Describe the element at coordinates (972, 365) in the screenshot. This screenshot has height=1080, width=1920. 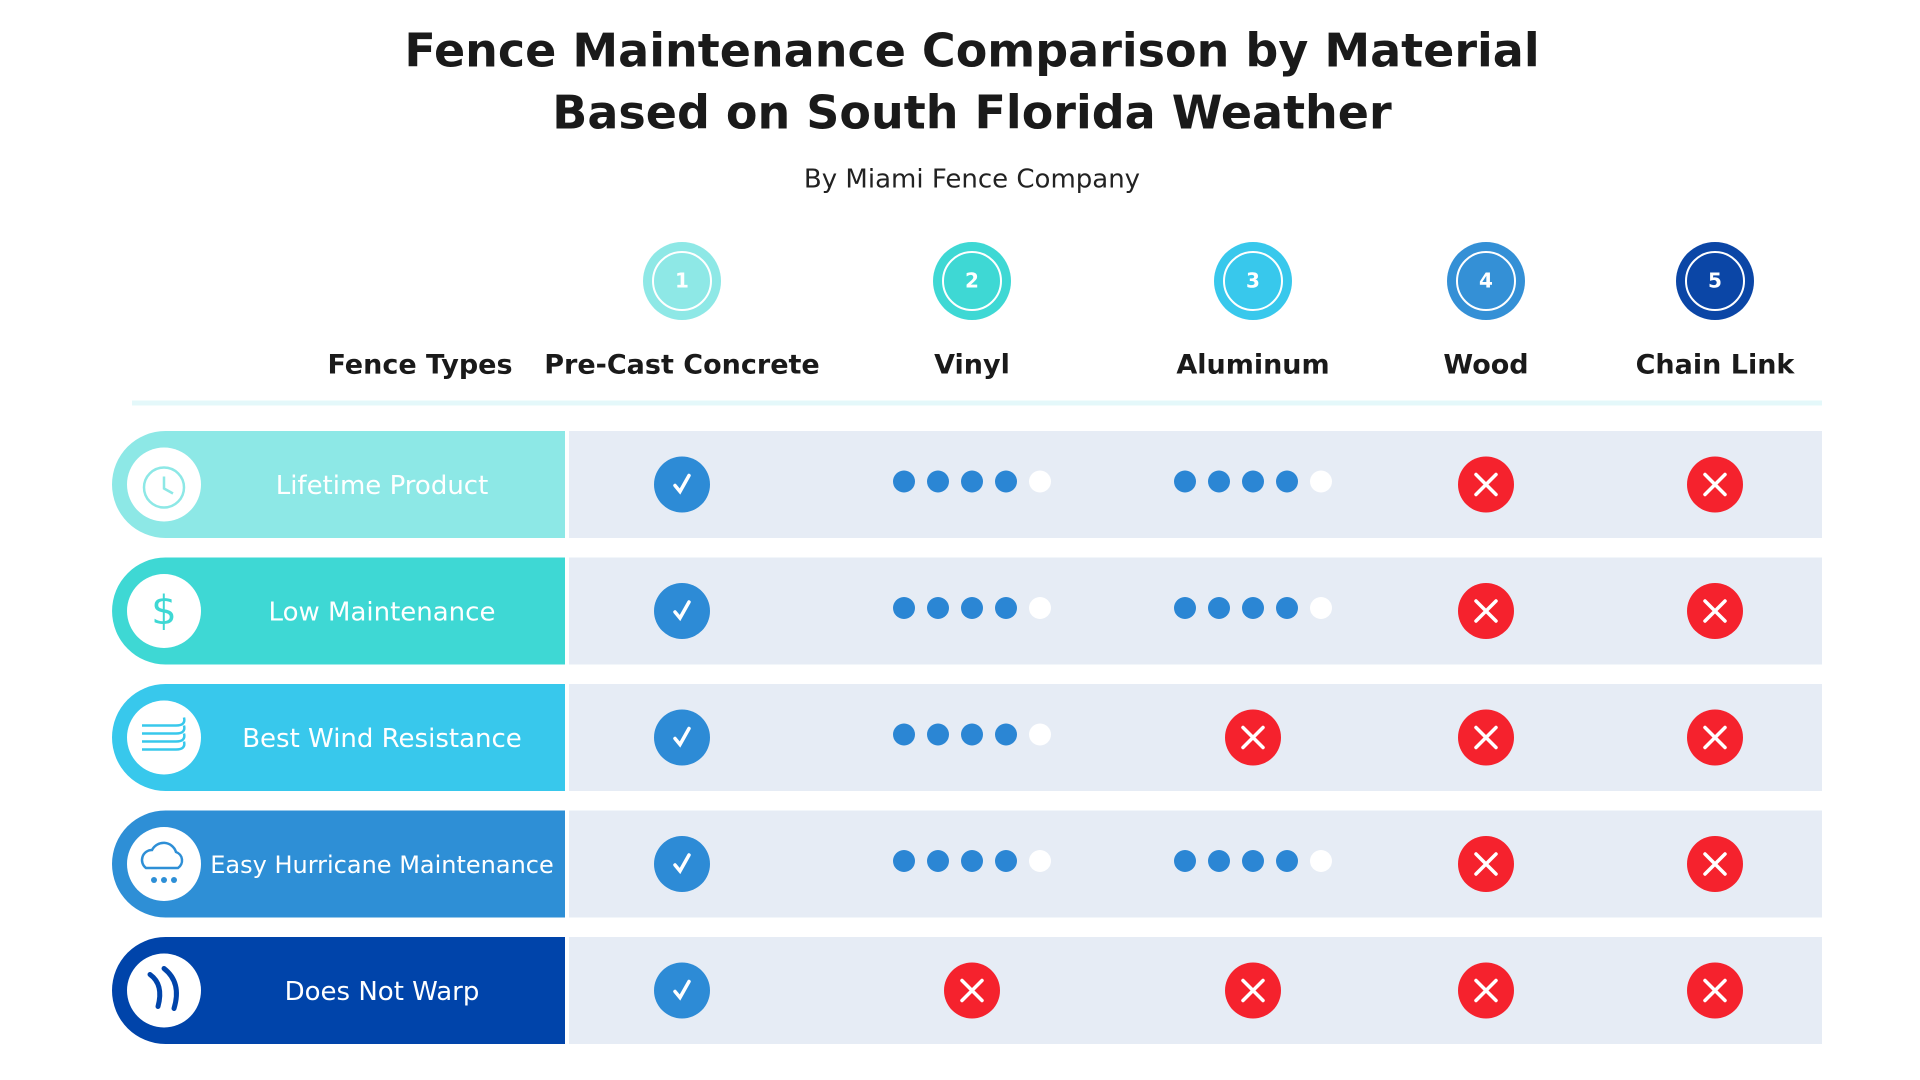
I see `column-name: Vinyl` at that location.